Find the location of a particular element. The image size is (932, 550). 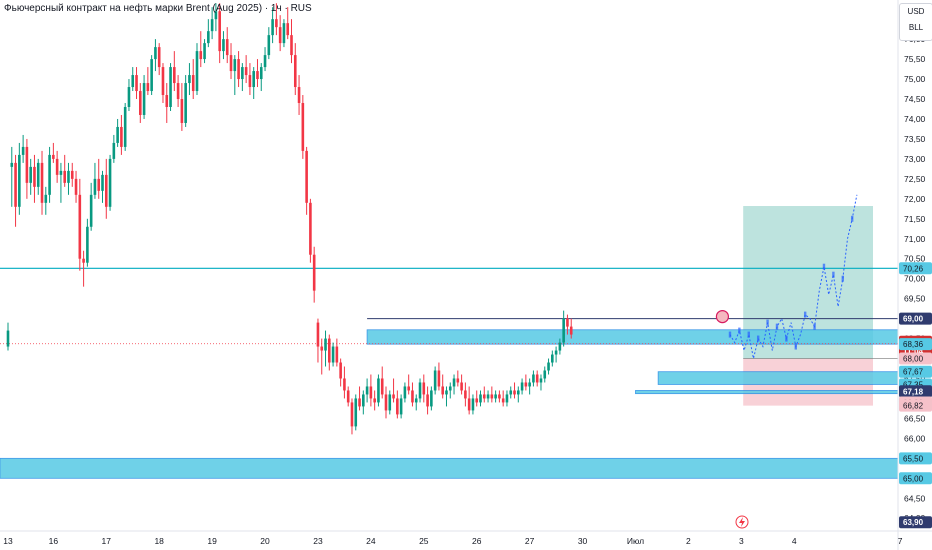

currency-unit-button: USD BLL is located at coordinates (915, 22).